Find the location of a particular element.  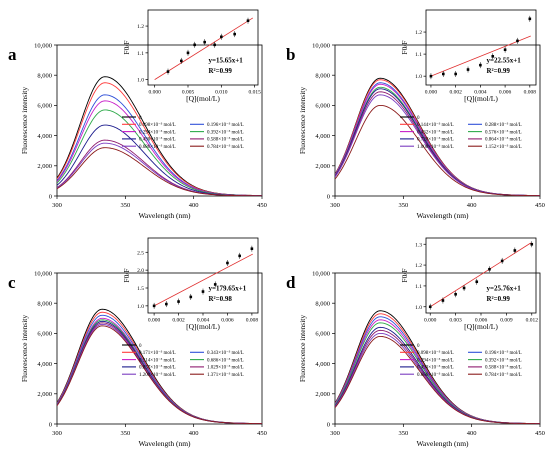

legend-label: 0.144×10⁻³ mol/L is located at coordinates (435, 125).